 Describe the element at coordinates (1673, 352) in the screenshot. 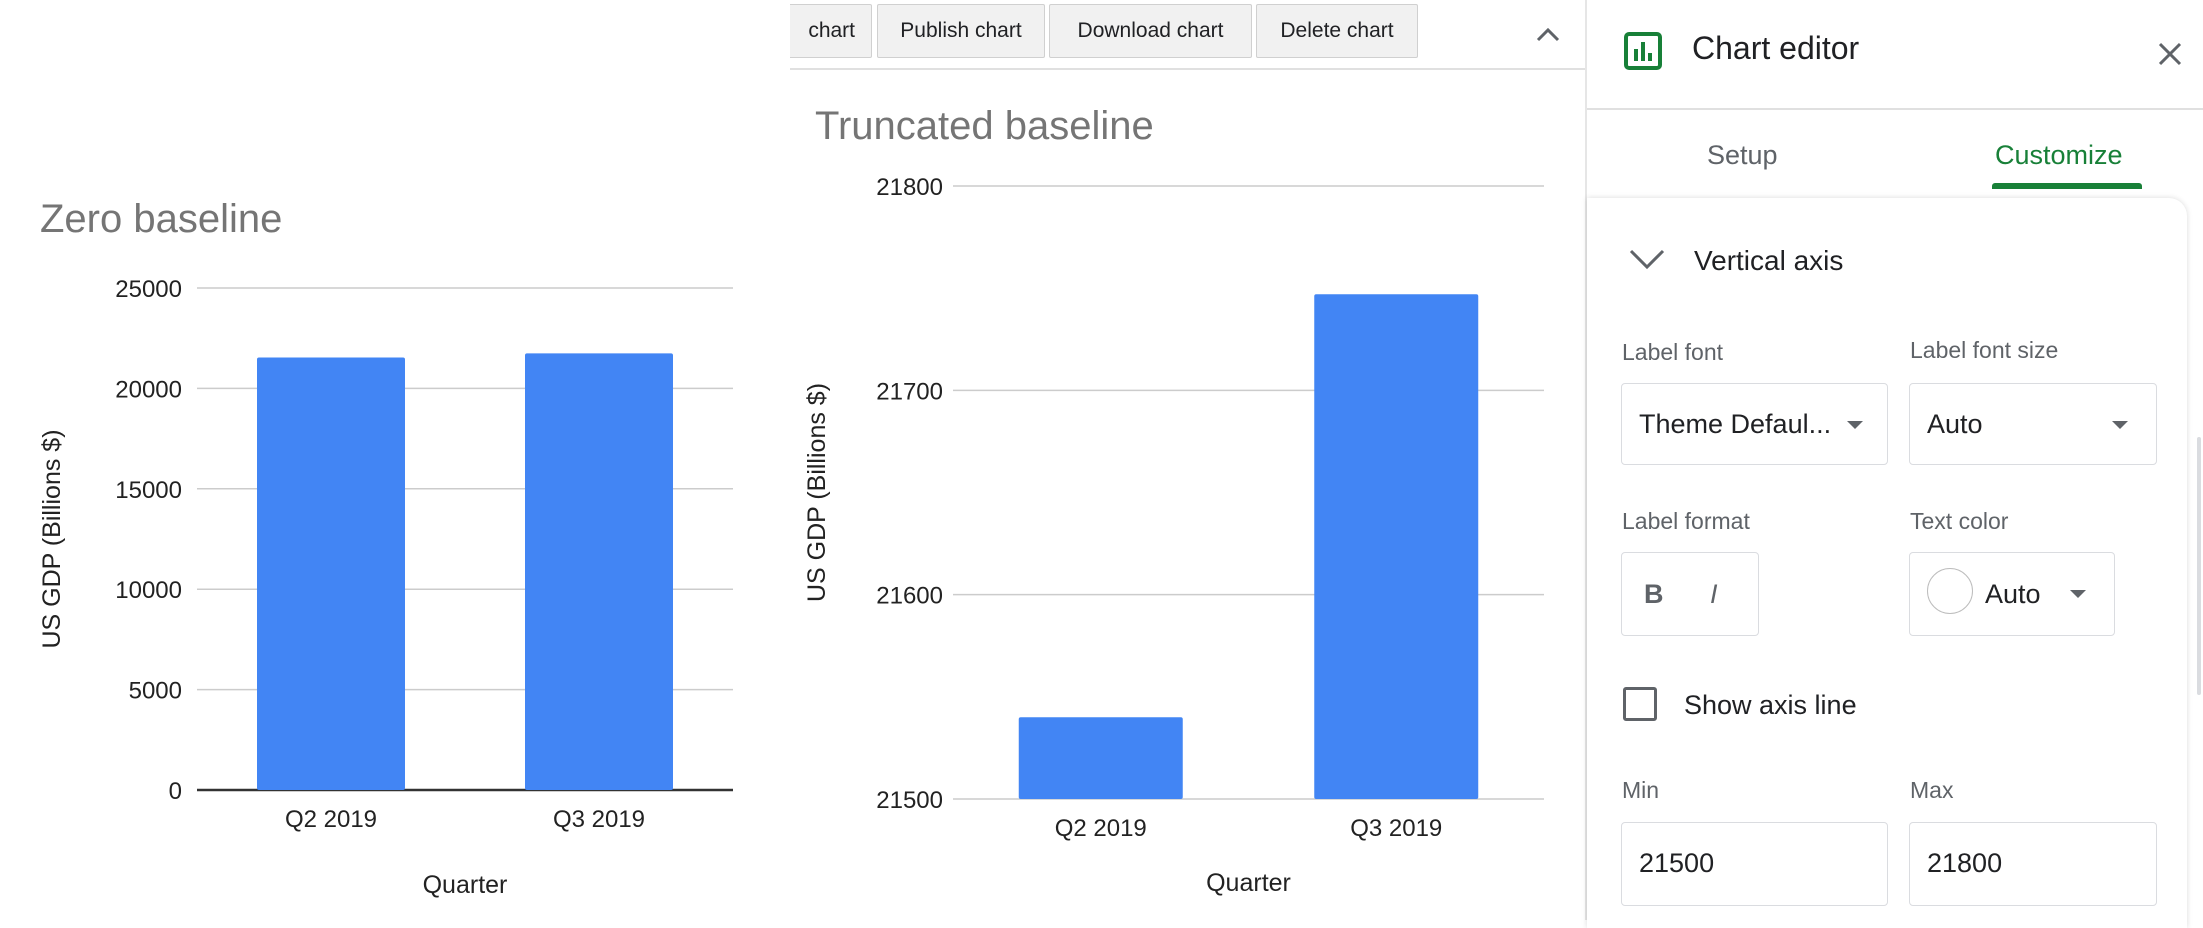

I see `label-font-label: Label font` at that location.